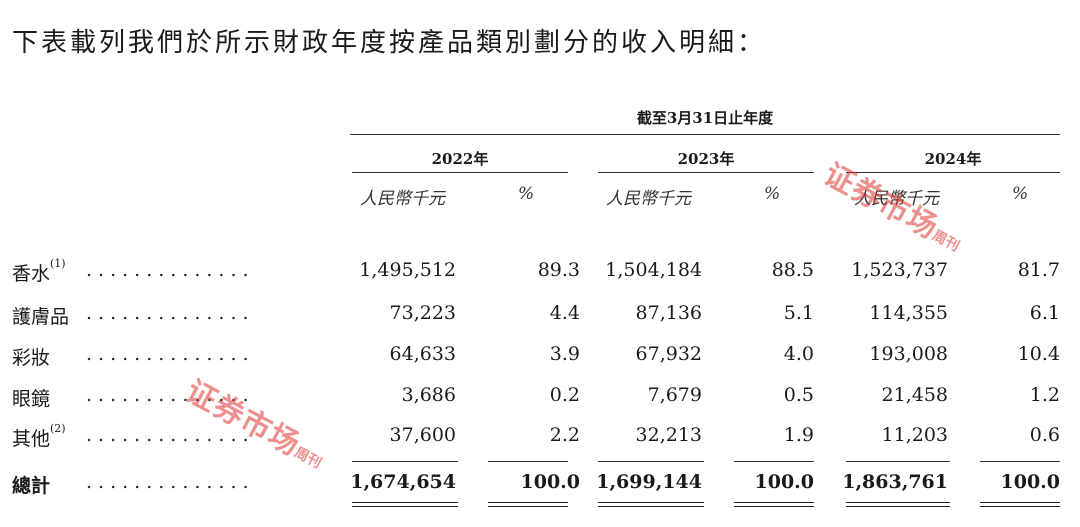 The width and height of the screenshot is (1080, 527). I want to click on watermark-stamp: 证券市场周刊, so click(251, 423).